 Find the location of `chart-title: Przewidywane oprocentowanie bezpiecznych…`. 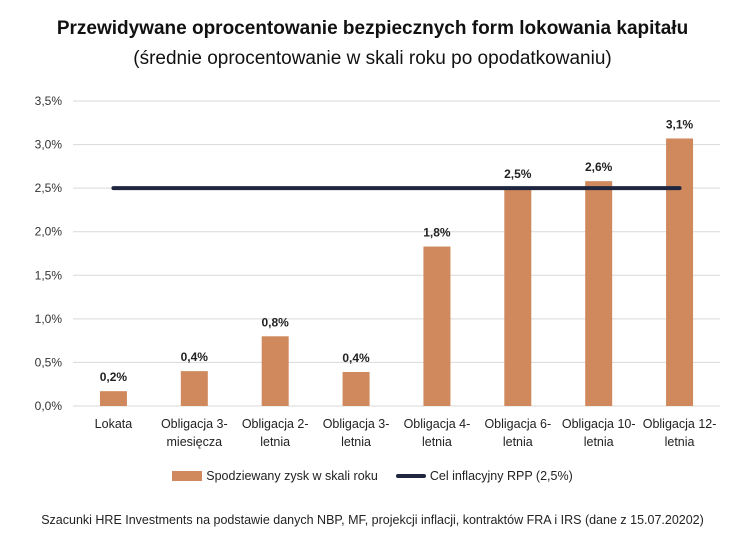

chart-title: Przewidywane oprocentowanie bezpiecznych… is located at coordinates (372, 28).